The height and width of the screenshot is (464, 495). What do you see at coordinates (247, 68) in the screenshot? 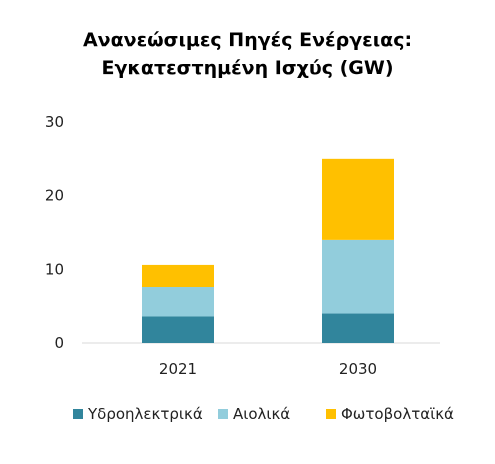
I see `chart-title-line-2: Εγκατεστημένη Ισχύς (GW)` at bounding box center [247, 68].